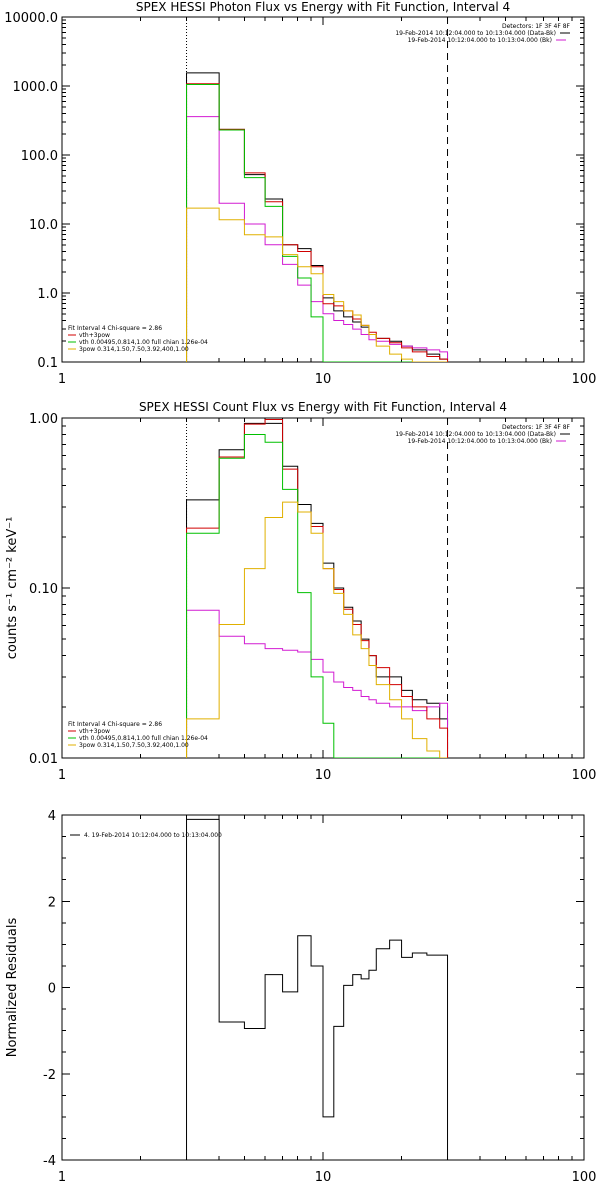 This screenshot has width=600, height=1200. Describe the element at coordinates (52, 989) in the screenshot. I see `y-tick-label: 0` at that location.